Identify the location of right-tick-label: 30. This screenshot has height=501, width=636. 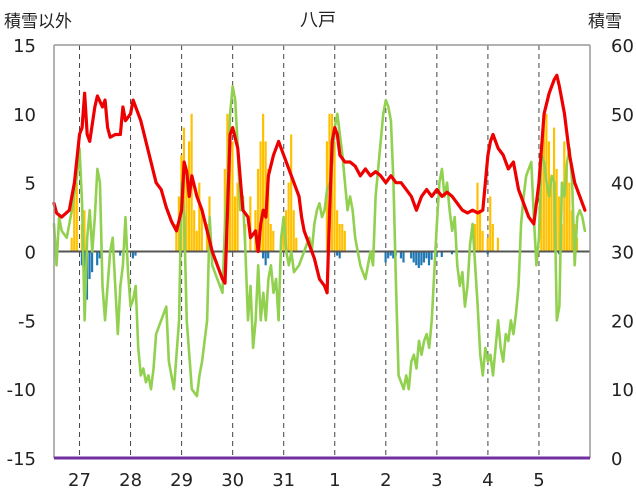
(622, 253).